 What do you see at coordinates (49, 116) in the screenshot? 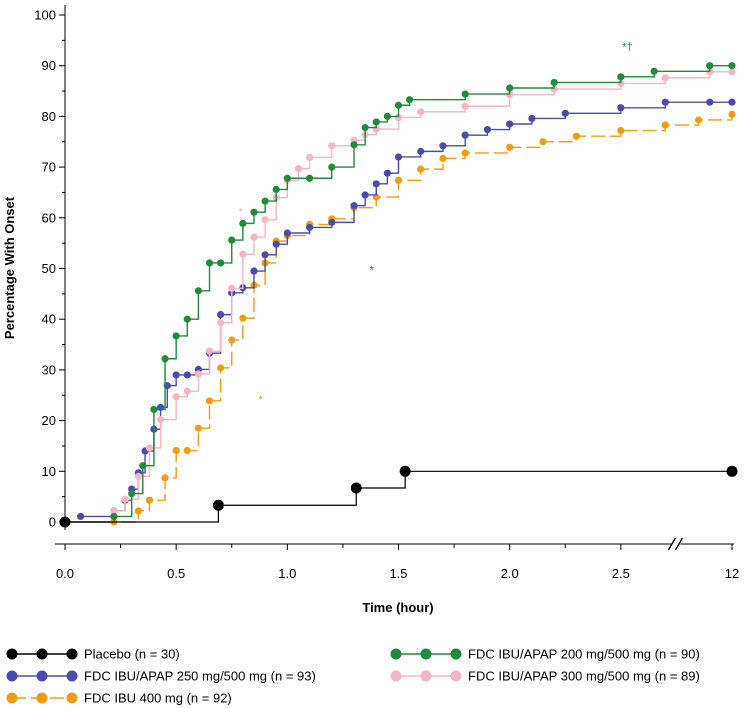
I see `y-tick-label: 80` at bounding box center [49, 116].